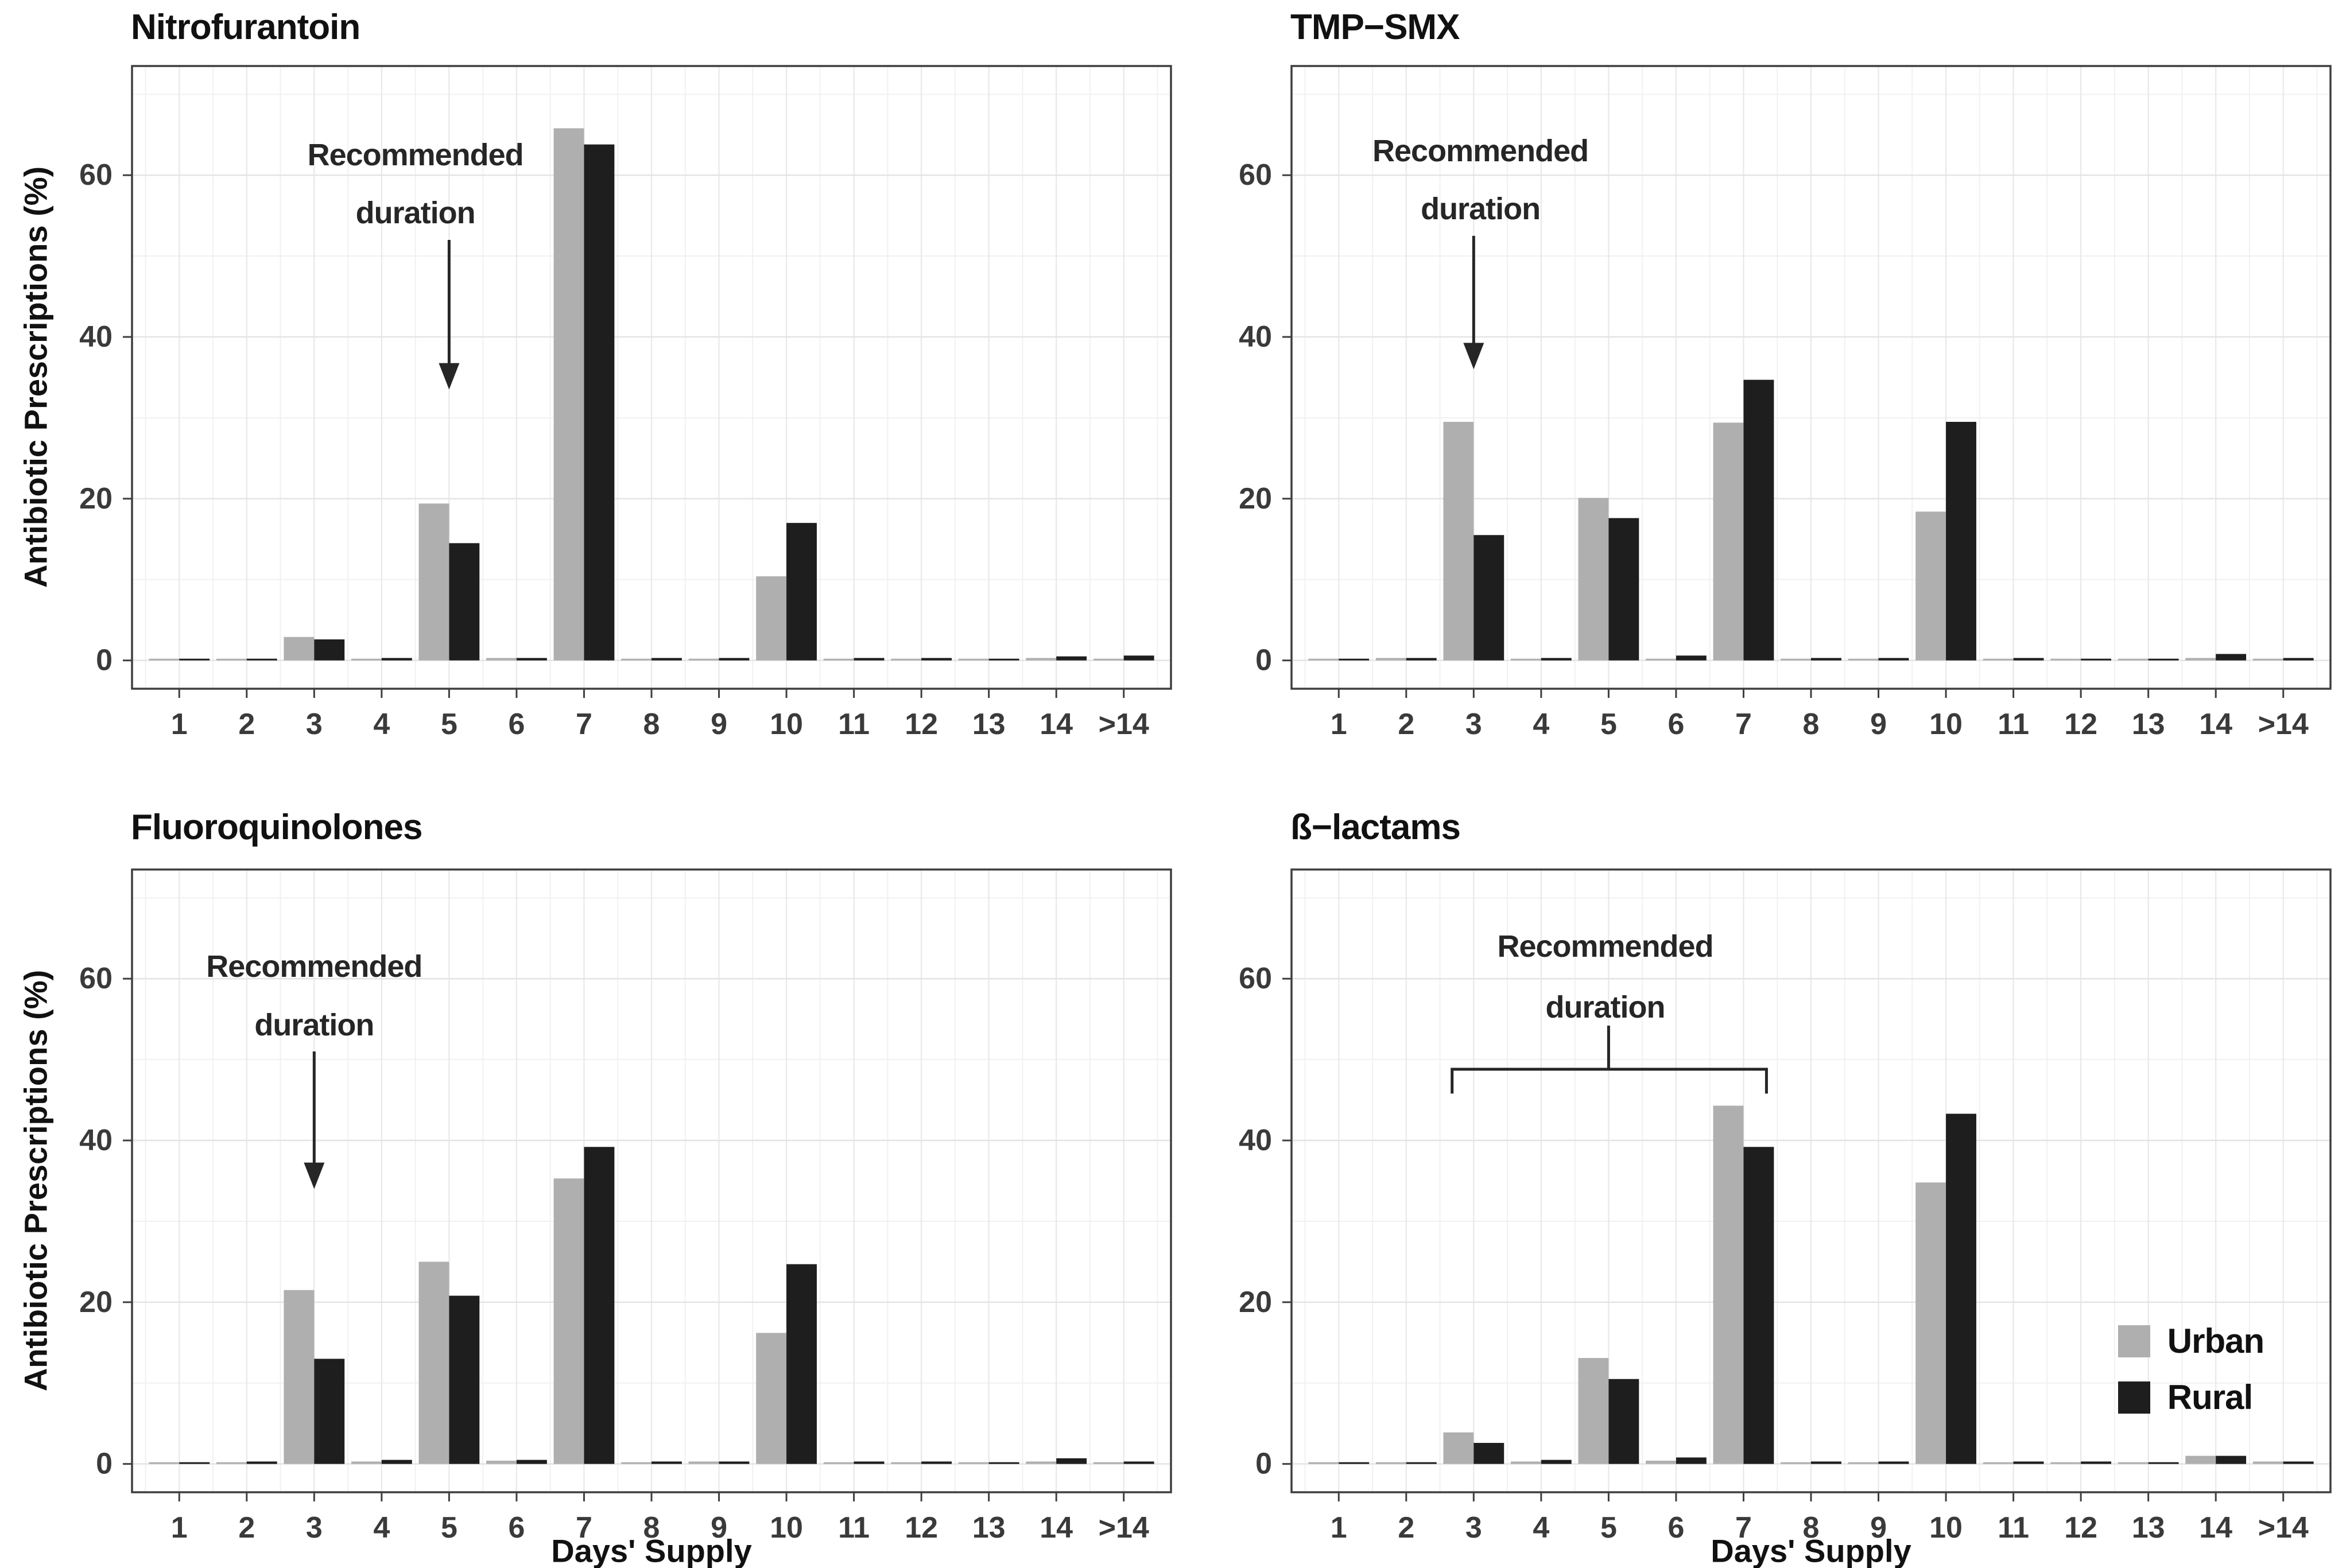 The image size is (2350, 1568). Describe the element at coordinates (96, 978) in the screenshot. I see `y-tick-label: 60` at that location.